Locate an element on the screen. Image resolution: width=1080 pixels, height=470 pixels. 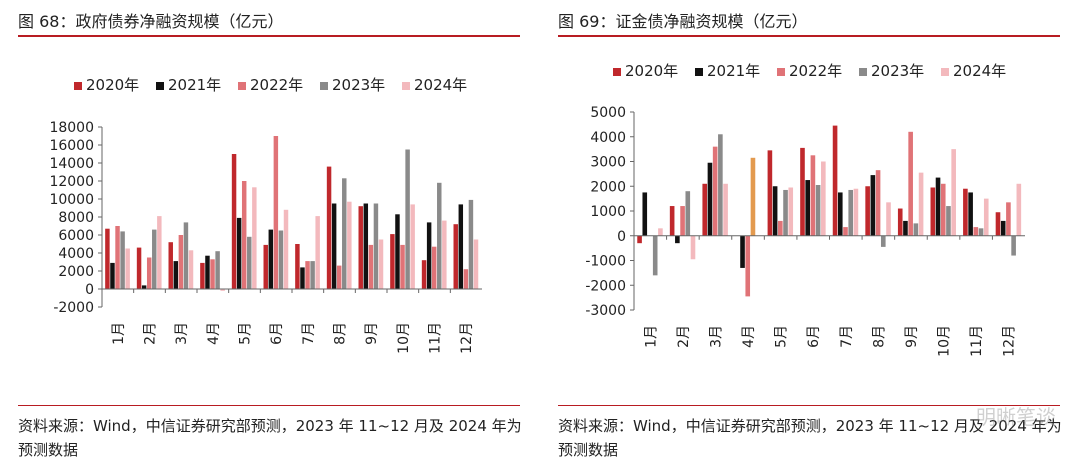
bars is located at coordinates (292, 213).